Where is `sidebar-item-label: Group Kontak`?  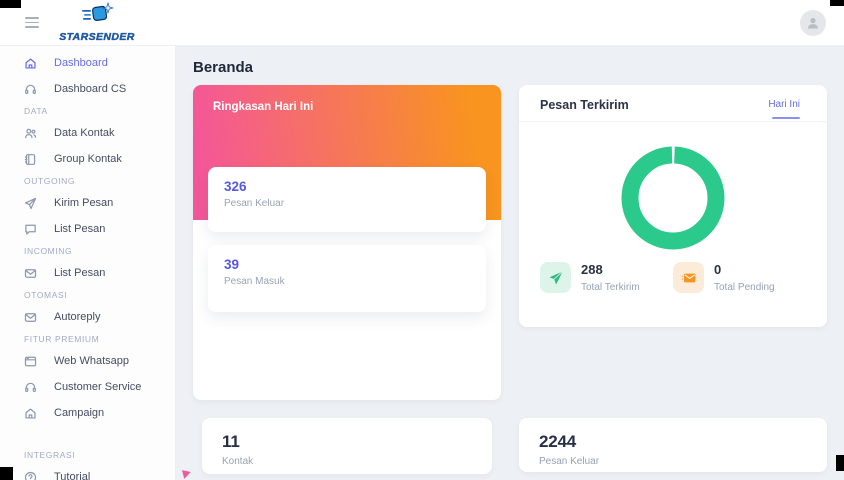
sidebar-item-label: Group Kontak is located at coordinates (88, 159).